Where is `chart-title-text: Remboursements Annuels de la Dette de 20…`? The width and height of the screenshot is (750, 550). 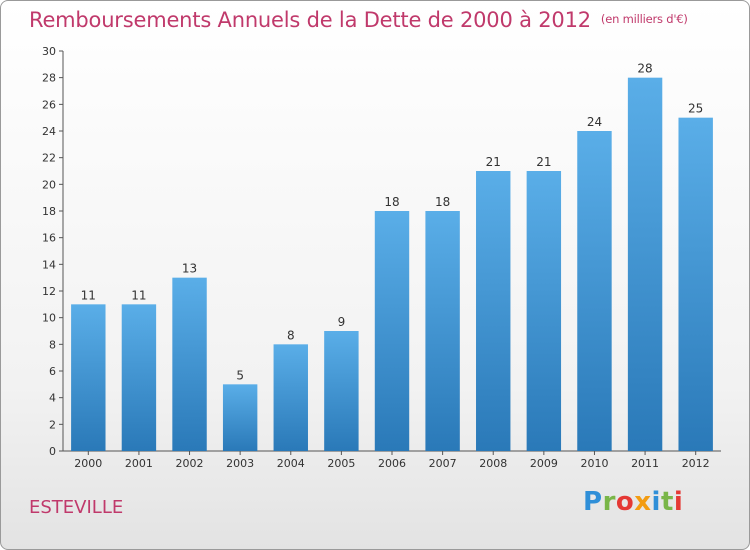
chart-title-text: Remboursements Annuels de la Dette de 20… is located at coordinates (310, 20).